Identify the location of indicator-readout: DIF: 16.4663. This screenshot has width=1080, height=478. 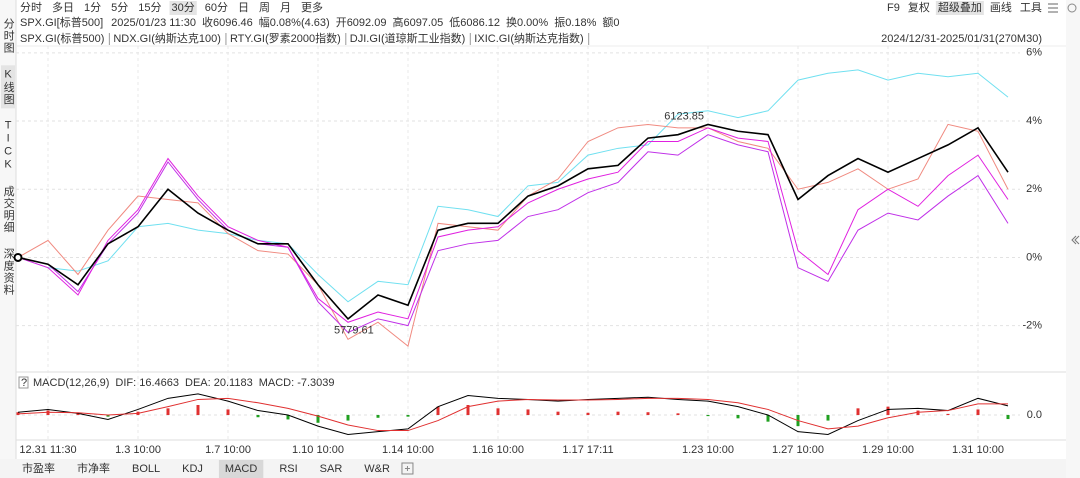
(147, 383).